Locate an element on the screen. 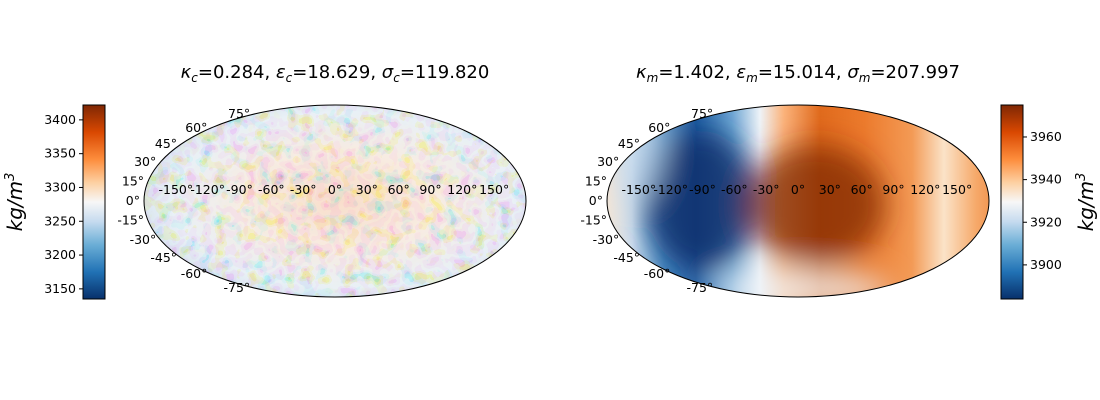 The image size is (1100, 400). right-lat-labels: -75° -60° -45° -30° -15° 0° 15° 30° 45° 60° 75° is located at coordinates (646, 200).